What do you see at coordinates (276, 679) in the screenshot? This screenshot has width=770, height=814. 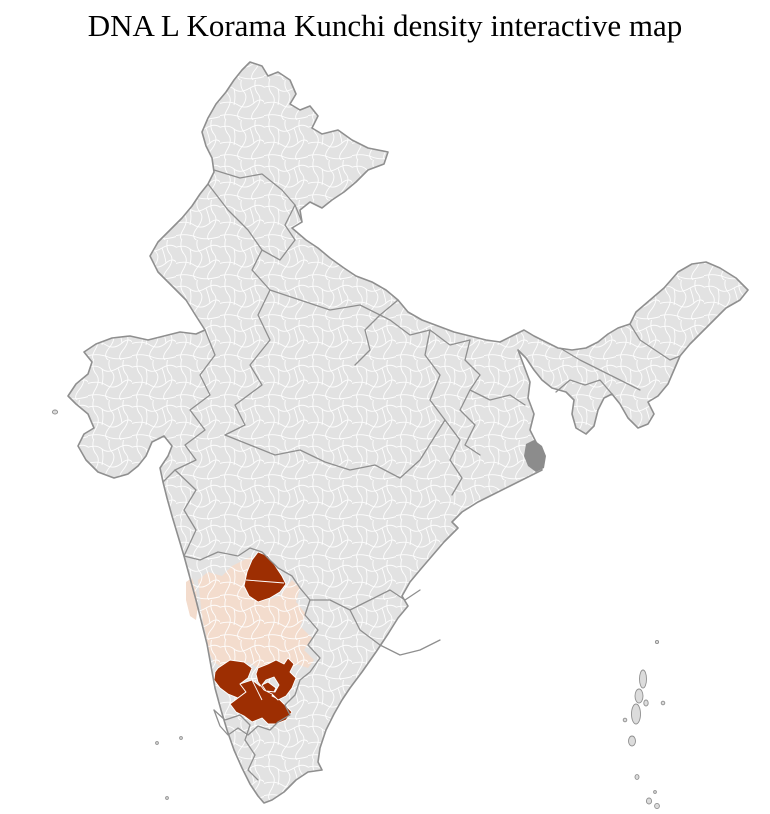 I see `high-density-ring-district` at bounding box center [276, 679].